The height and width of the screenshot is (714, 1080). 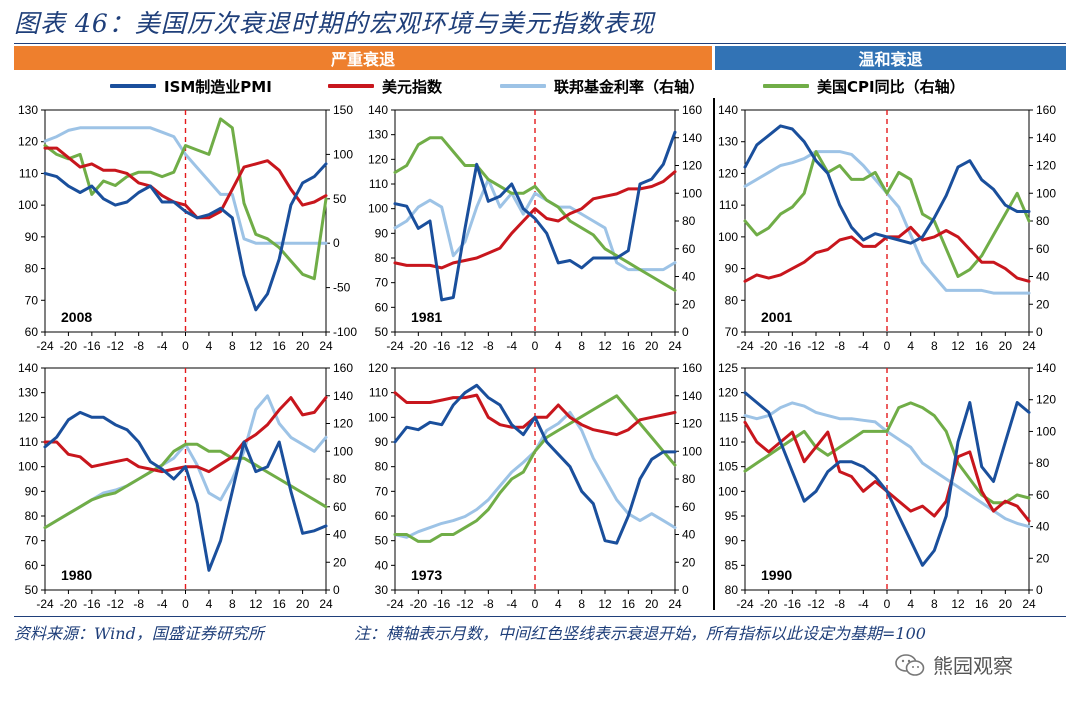 What do you see at coordinates (692, 396) in the screenshot?
I see `chart-1973-y2tick-label: 140` at bounding box center [692, 396].